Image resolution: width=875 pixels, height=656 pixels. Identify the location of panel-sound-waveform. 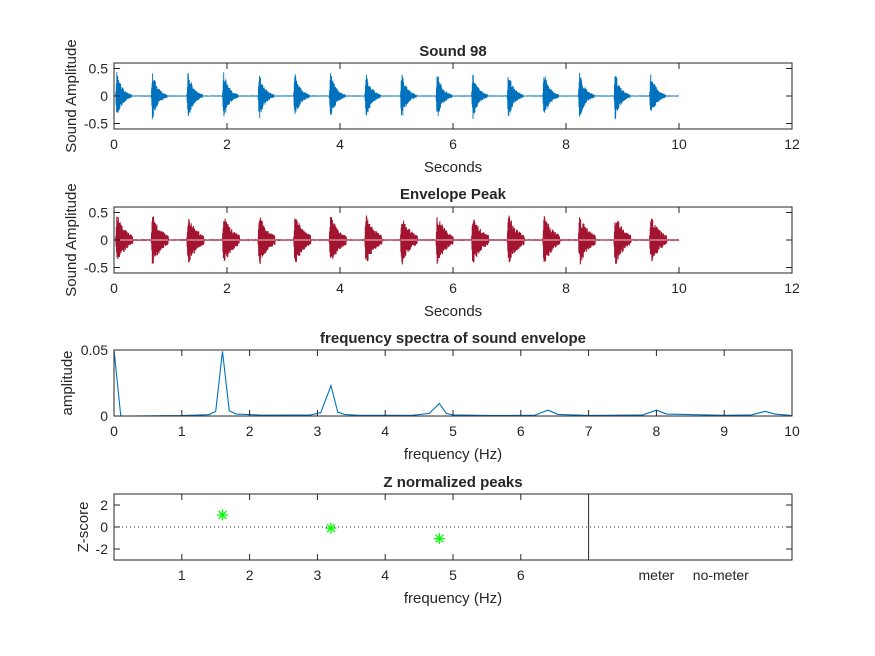
(396, 96).